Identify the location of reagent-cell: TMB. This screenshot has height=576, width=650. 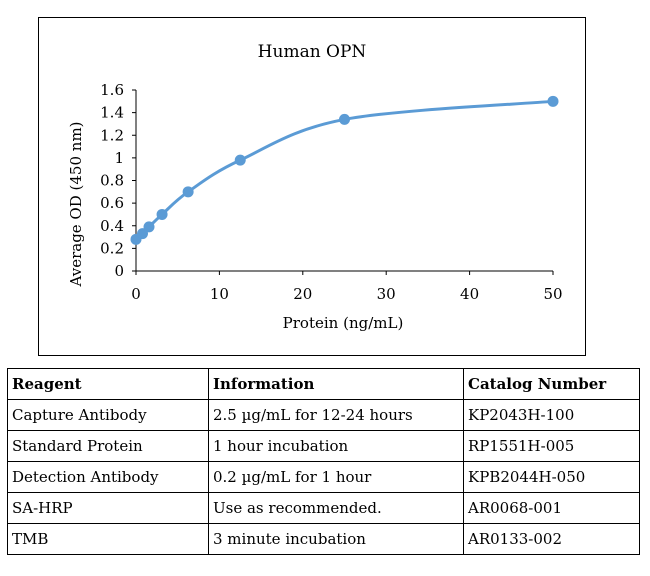
(108, 539).